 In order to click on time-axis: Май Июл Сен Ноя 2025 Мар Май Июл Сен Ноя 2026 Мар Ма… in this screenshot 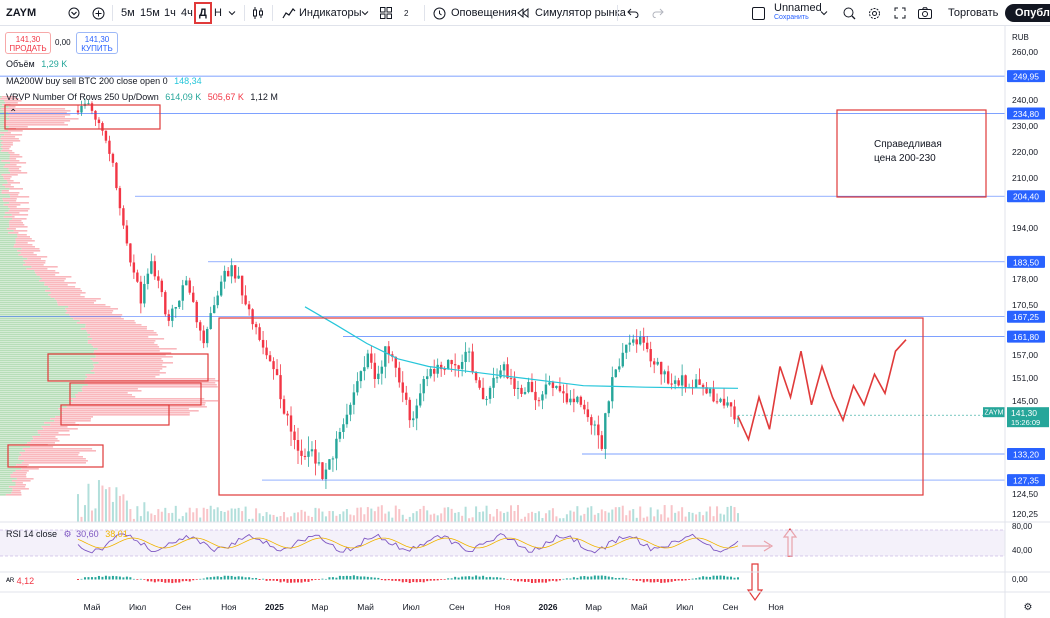, I will do `click(558, 607)`.